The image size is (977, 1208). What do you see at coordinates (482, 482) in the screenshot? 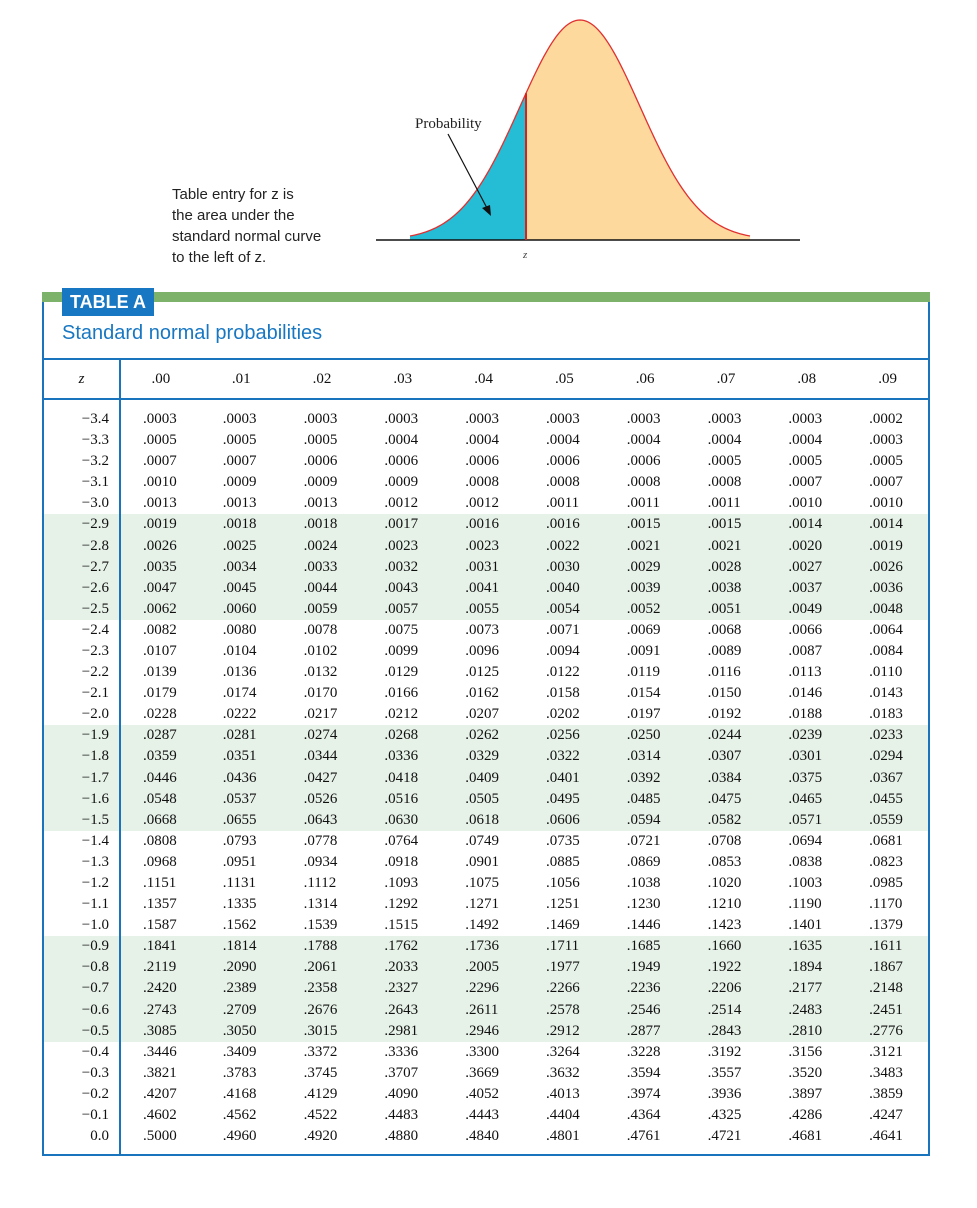
I see `probability-cell: .0008` at bounding box center [482, 482].